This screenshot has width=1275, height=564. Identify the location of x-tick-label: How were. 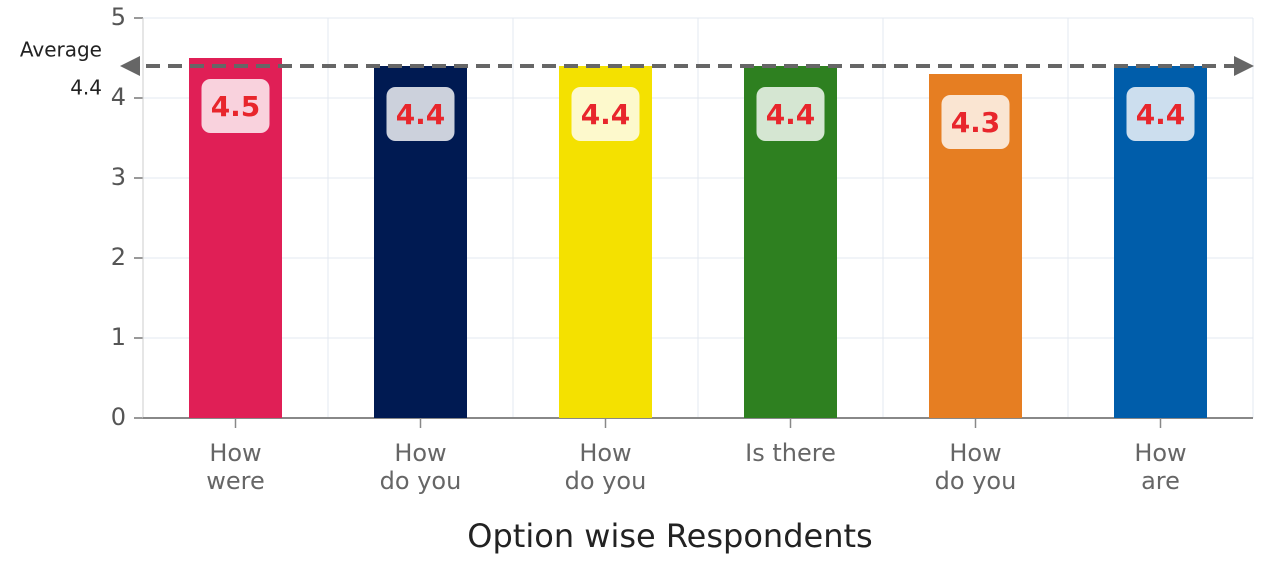
(235, 467).